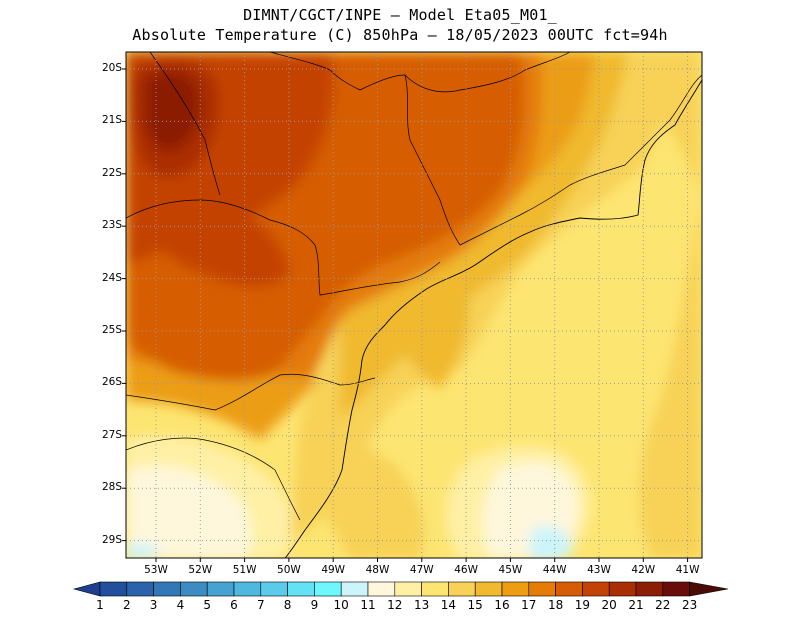  What do you see at coordinates (287, 605) in the screenshot?
I see `colorbar-label: 8` at bounding box center [287, 605].